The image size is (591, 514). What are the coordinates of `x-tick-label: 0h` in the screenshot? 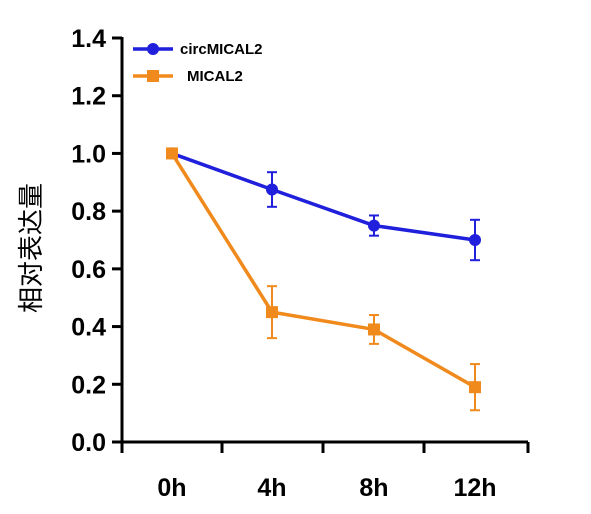 It's located at (171, 488).